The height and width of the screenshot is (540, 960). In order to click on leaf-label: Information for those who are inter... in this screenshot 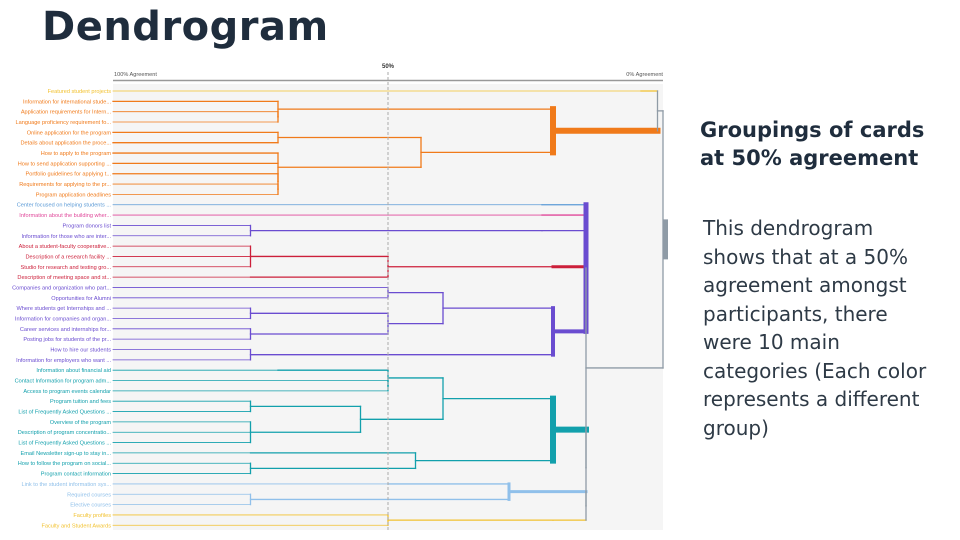, I will do `click(66, 237)`.